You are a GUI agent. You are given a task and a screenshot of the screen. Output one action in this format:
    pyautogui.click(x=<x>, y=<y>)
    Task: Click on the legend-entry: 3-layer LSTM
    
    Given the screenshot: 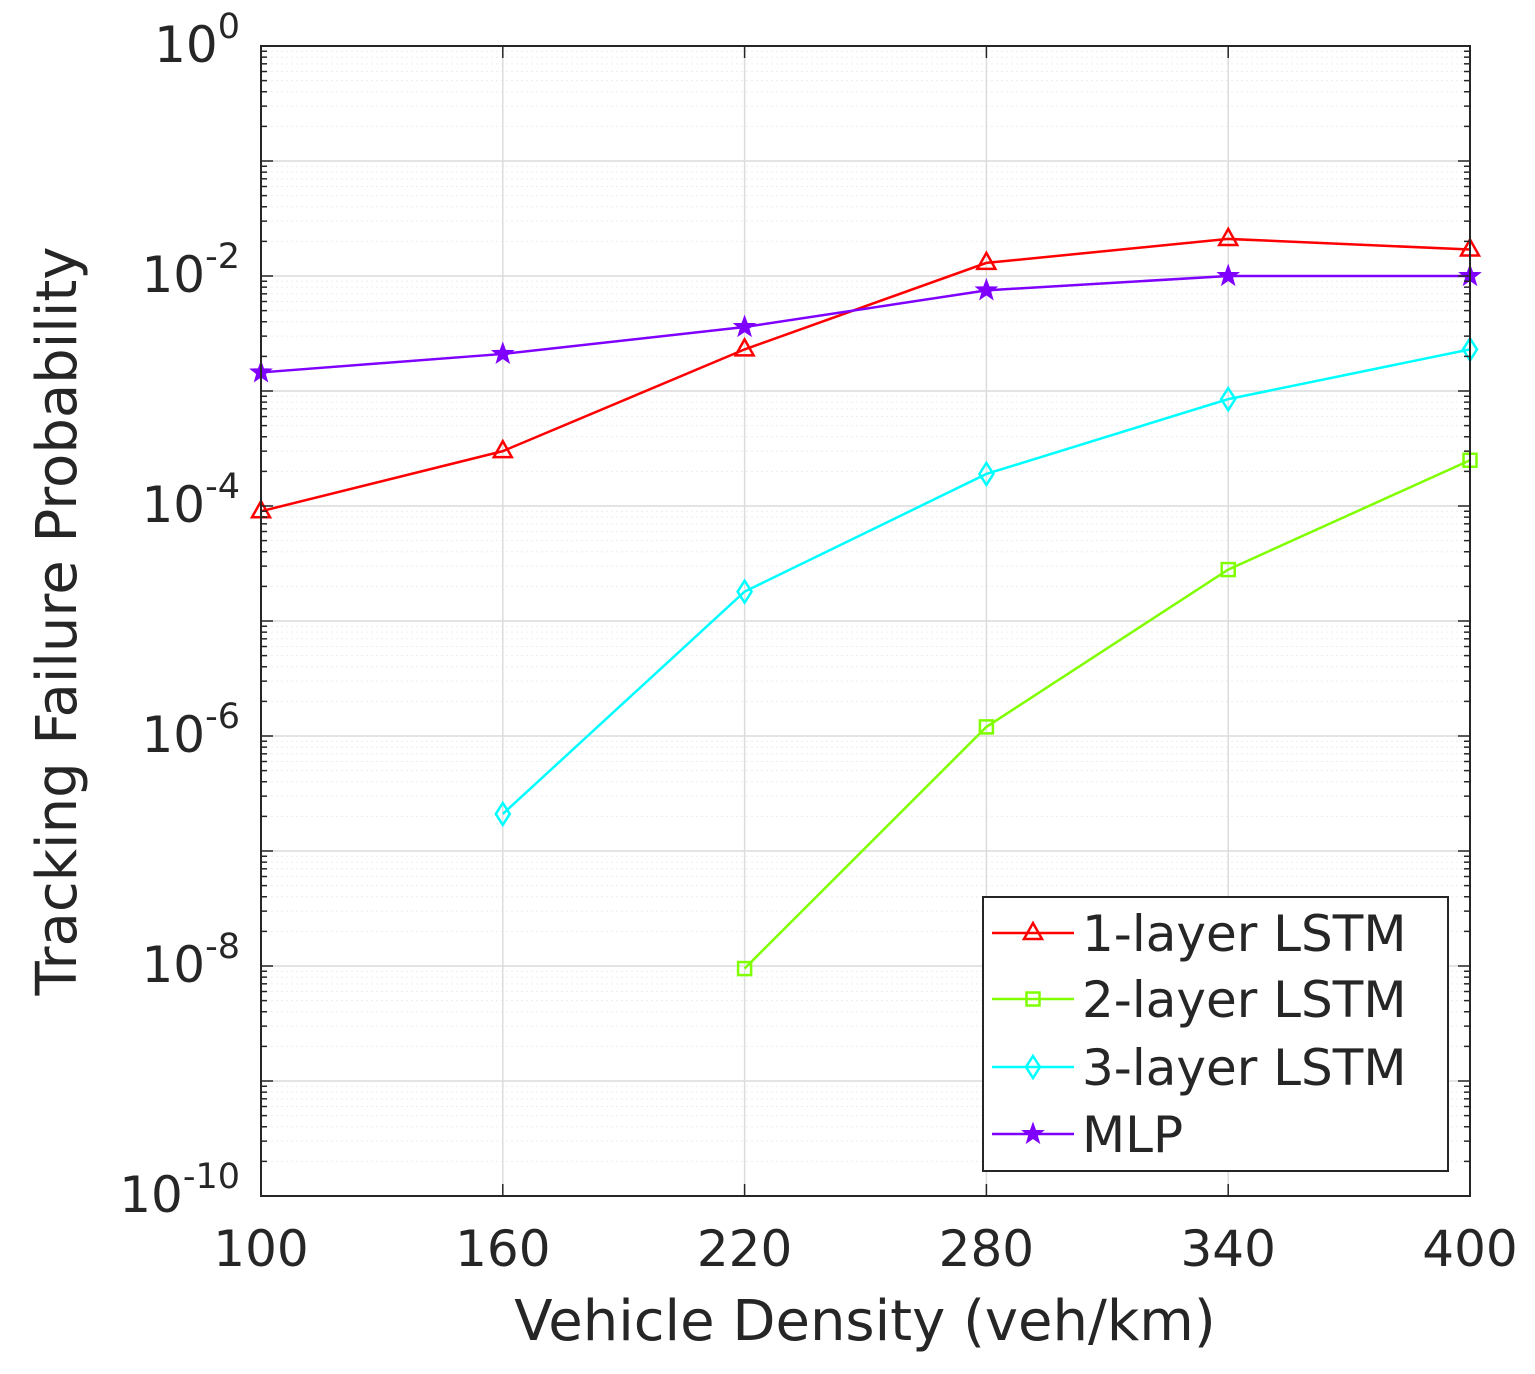 What is the action you would take?
    pyautogui.click(x=1199, y=1068)
    